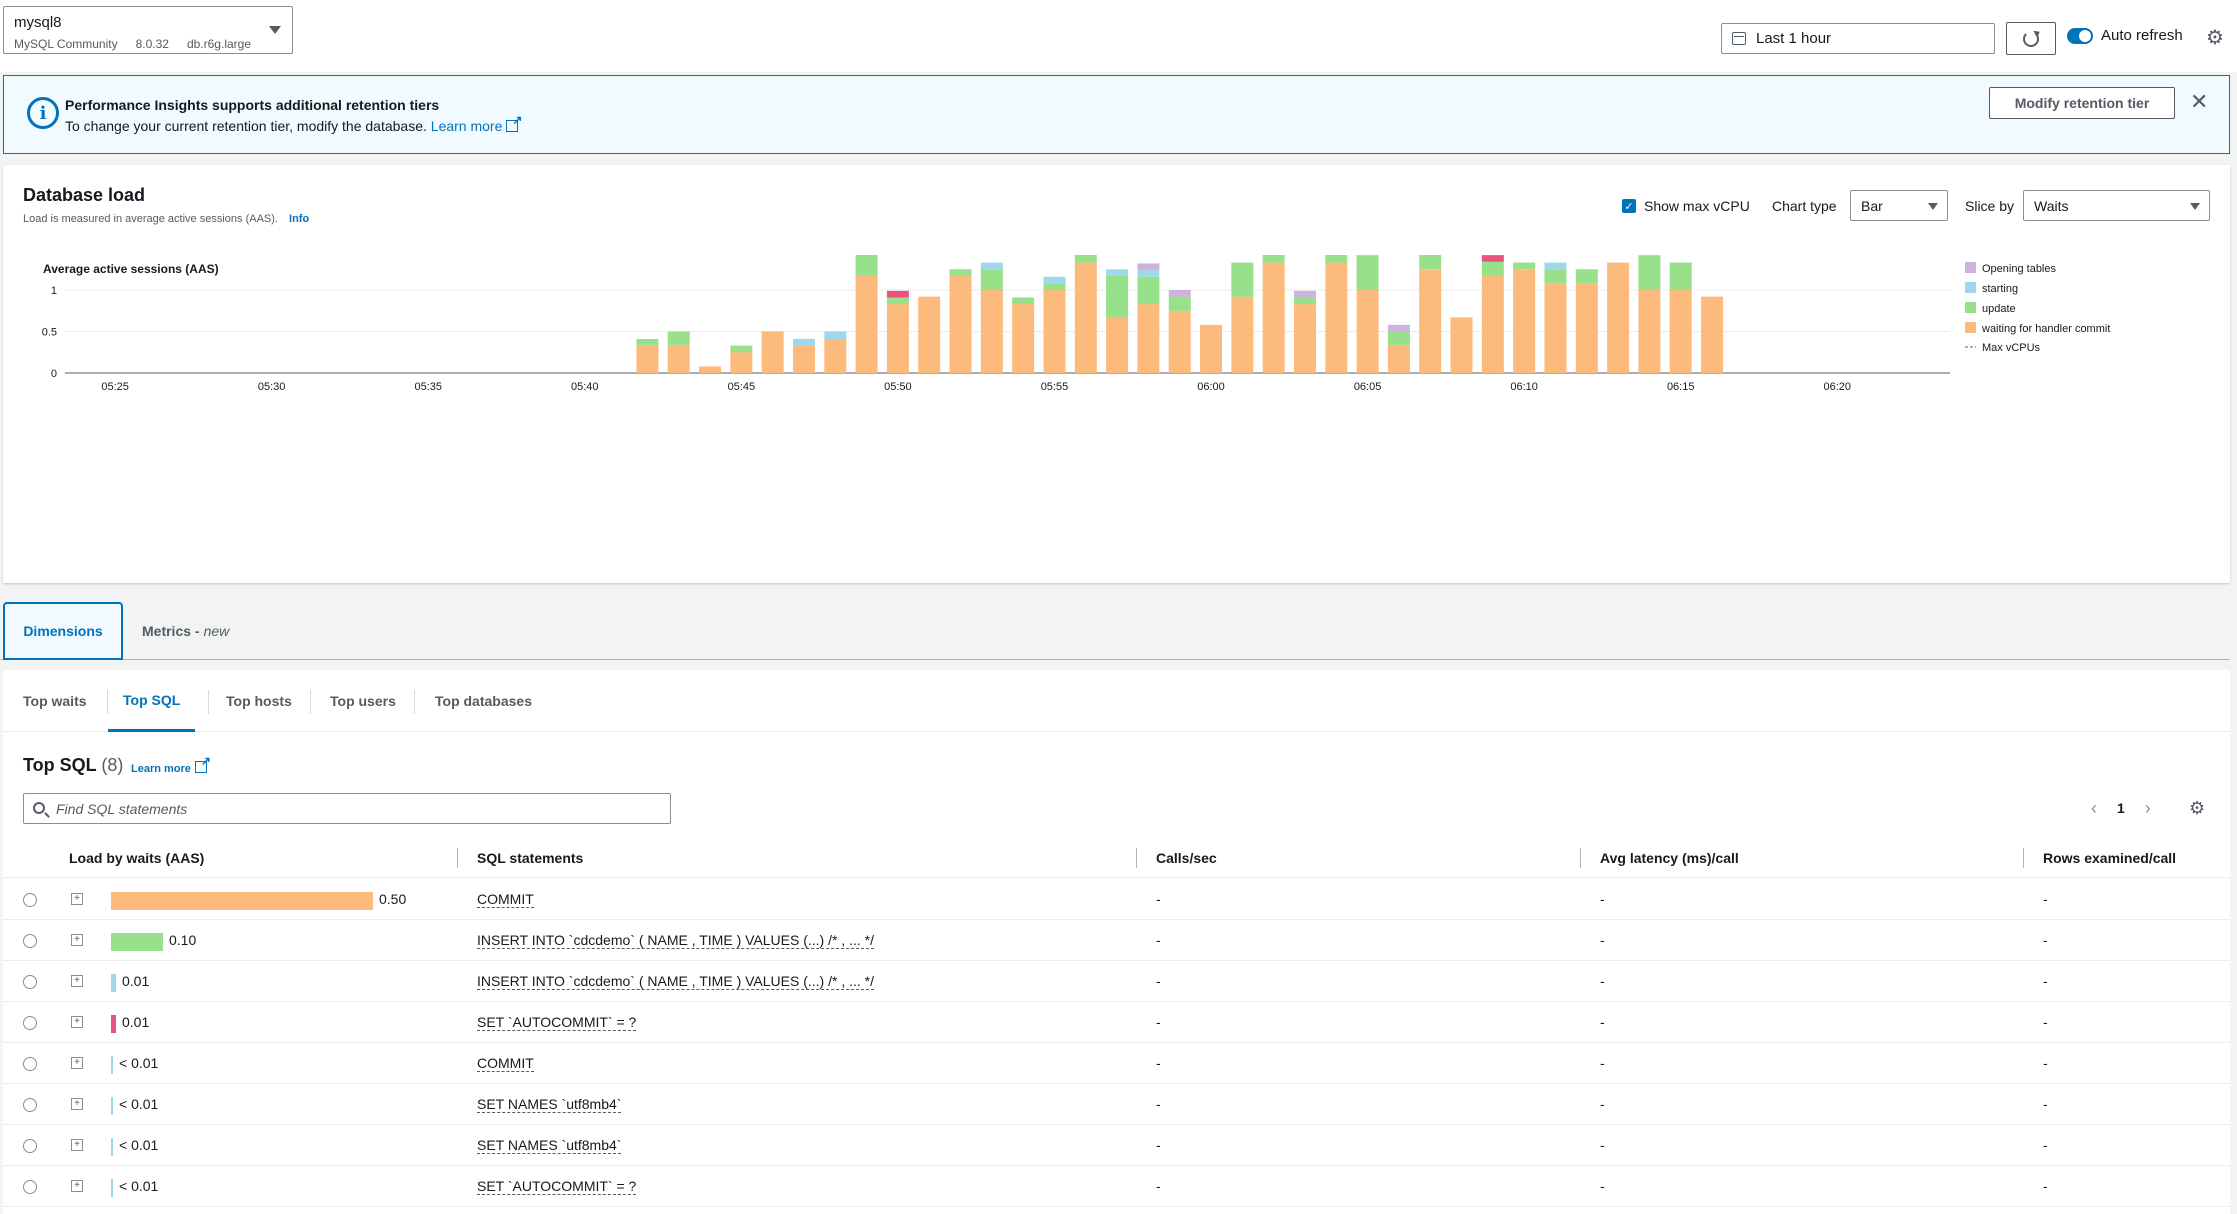 The width and height of the screenshot is (2237, 1214). Describe the element at coordinates (139, 1104) in the screenshot. I see `load-value: < 0.01` at that location.